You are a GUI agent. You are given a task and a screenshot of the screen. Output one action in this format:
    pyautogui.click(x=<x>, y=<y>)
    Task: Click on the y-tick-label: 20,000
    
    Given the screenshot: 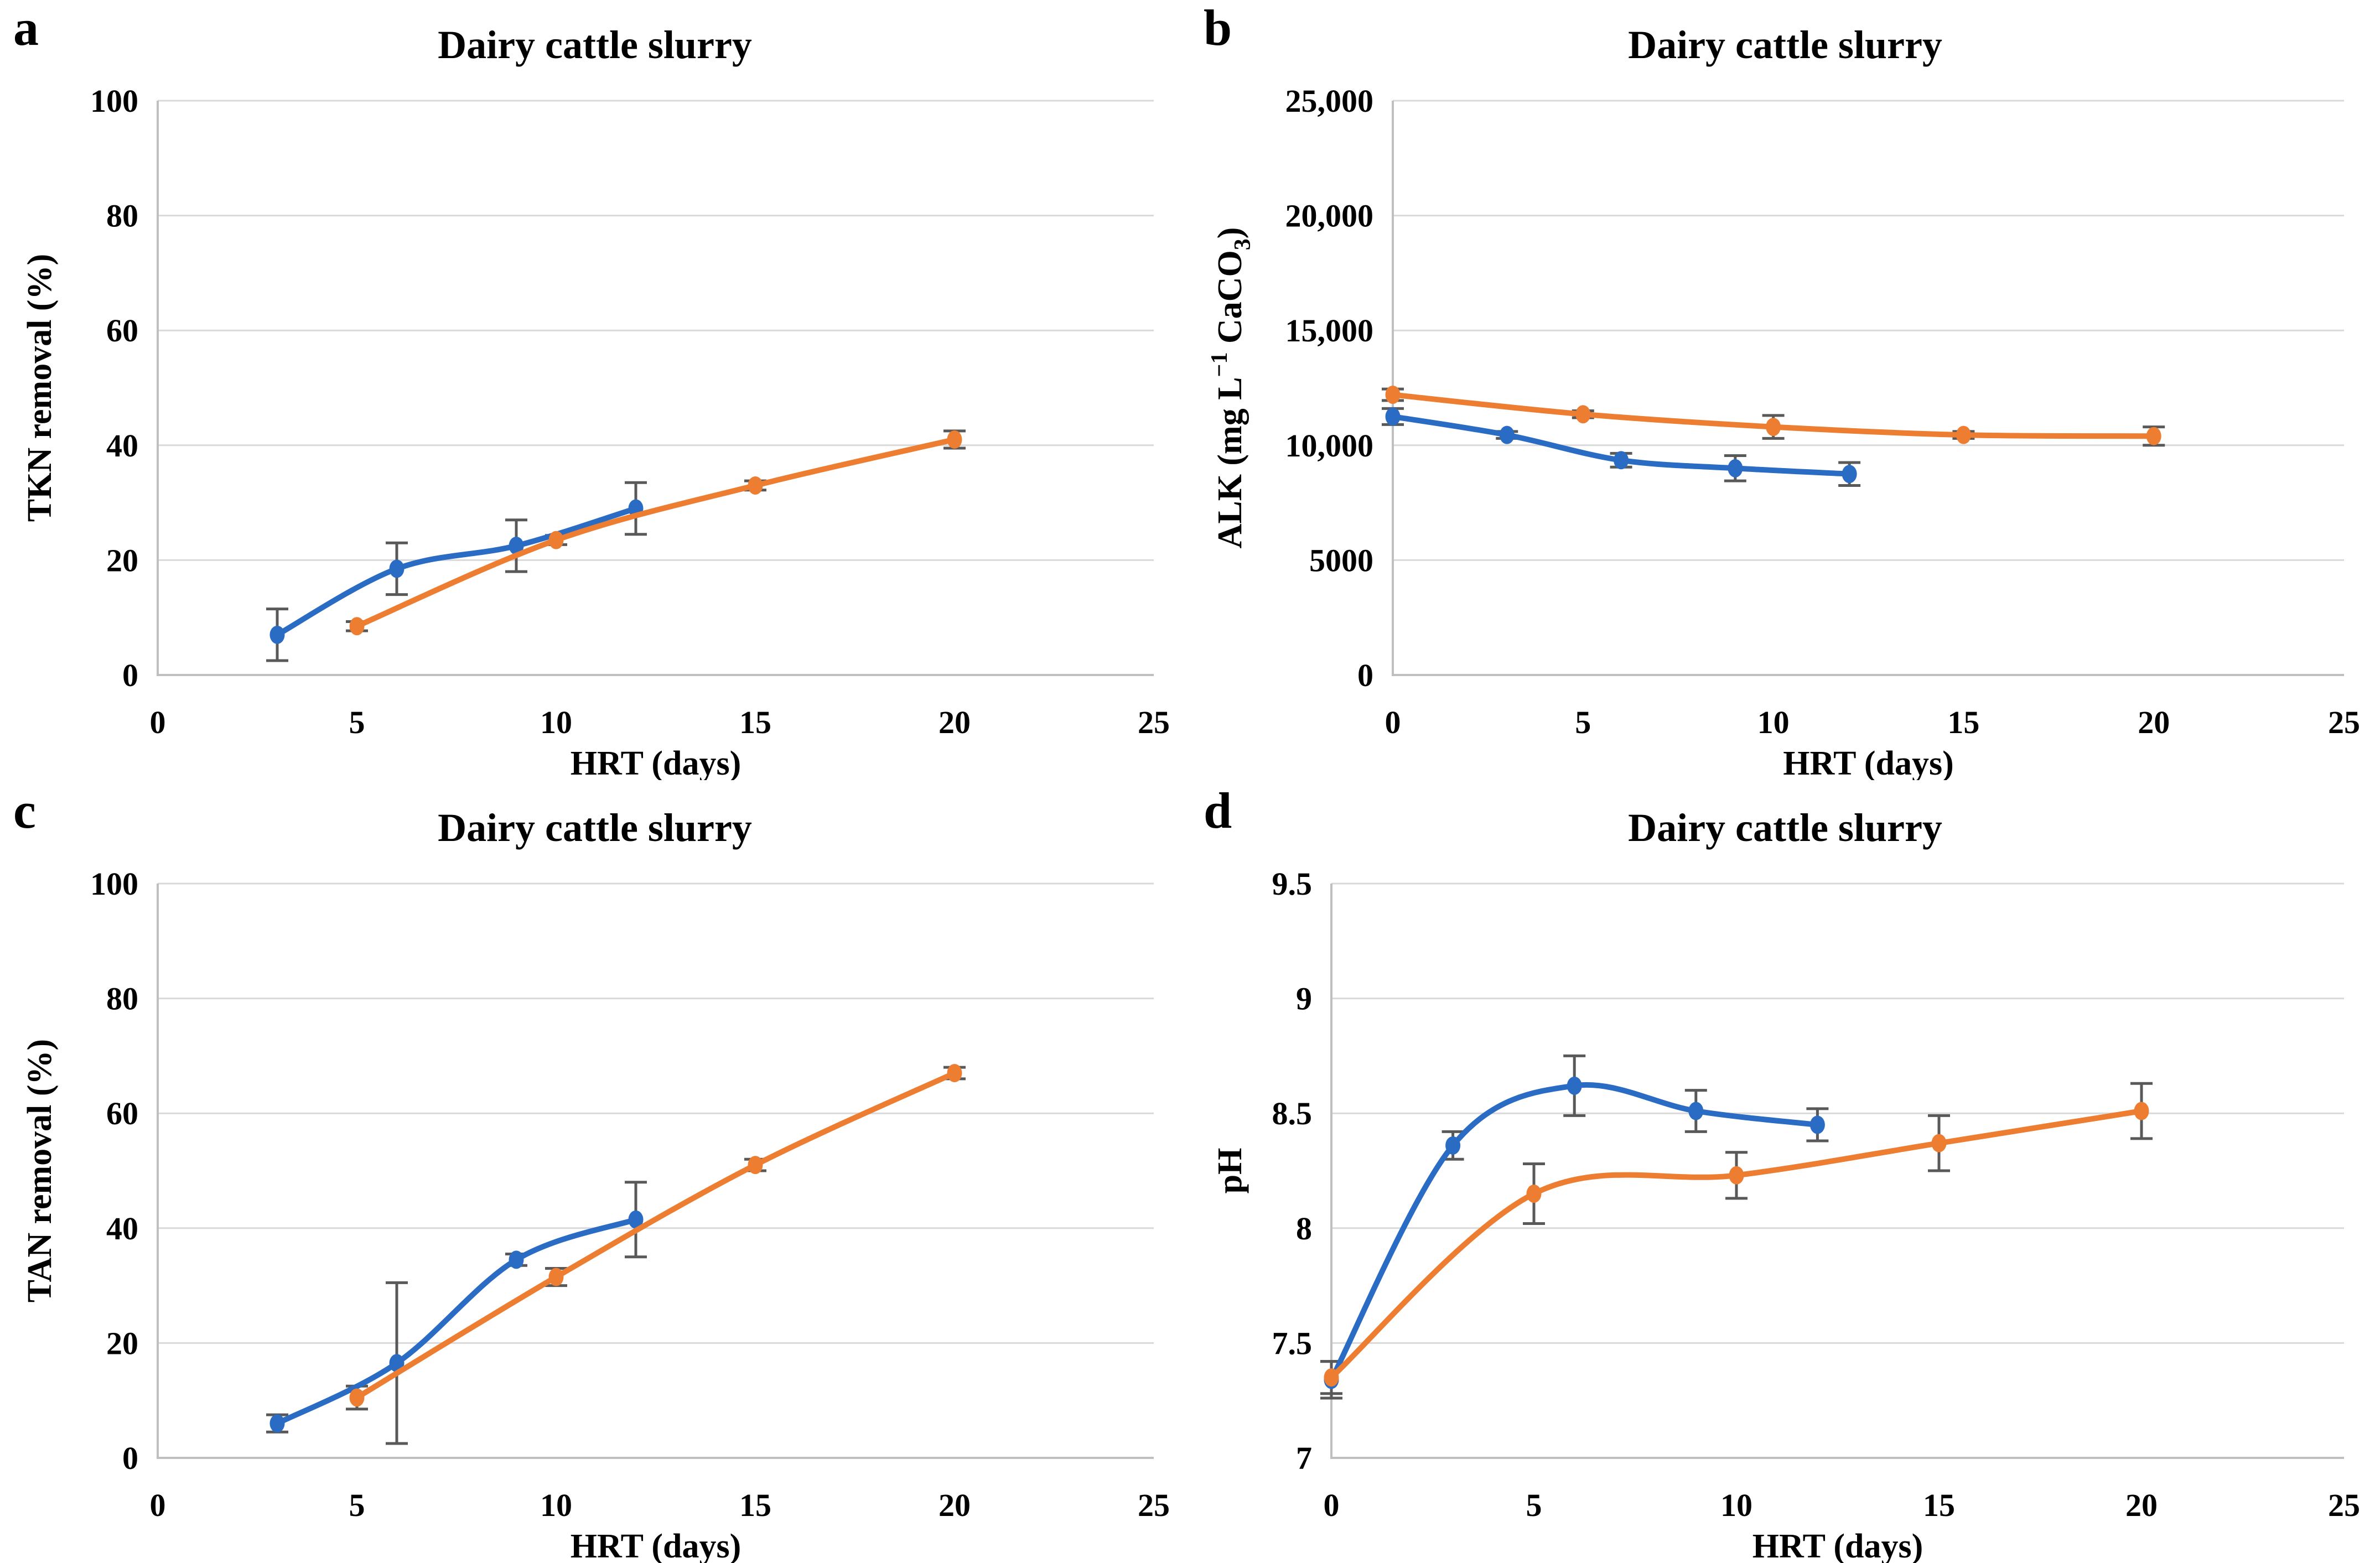 What is the action you would take?
    pyautogui.click(x=1329, y=216)
    